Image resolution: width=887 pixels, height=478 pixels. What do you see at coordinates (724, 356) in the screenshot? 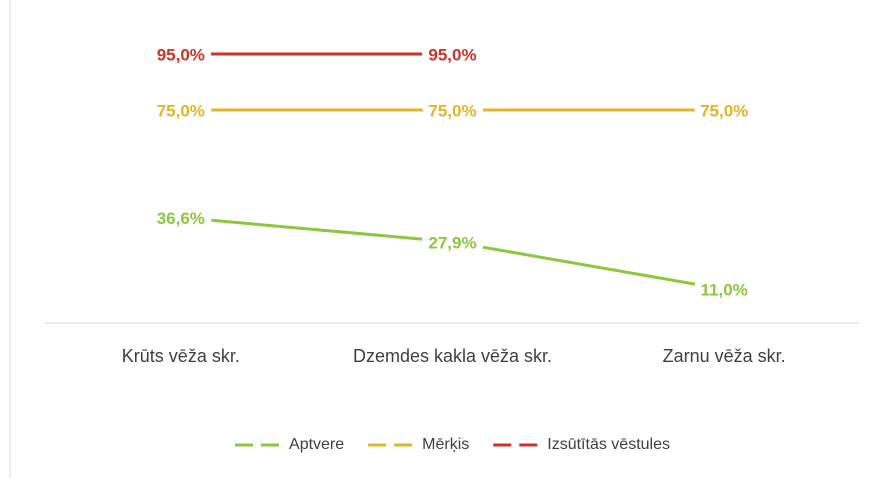
I see `x-tick-label: Zarnu vēža skr.` at bounding box center [724, 356].